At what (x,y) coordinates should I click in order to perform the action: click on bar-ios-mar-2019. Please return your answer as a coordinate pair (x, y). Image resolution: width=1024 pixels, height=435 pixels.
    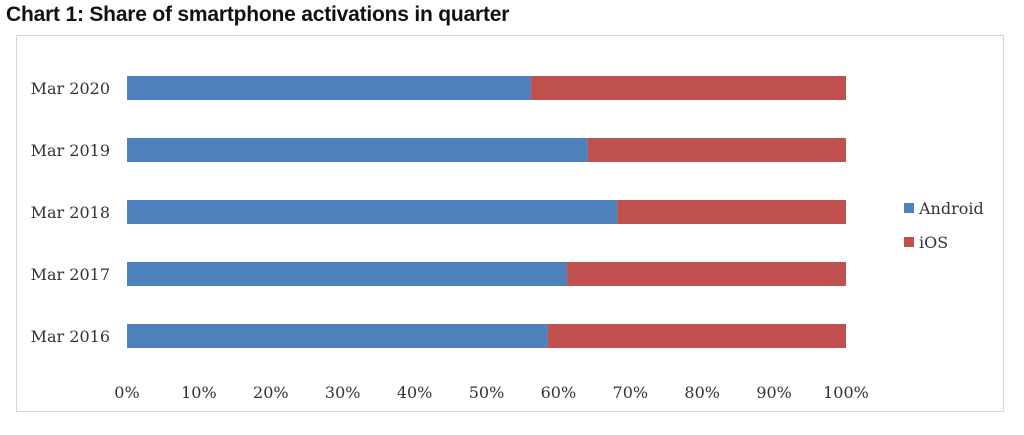
    Looking at the image, I should click on (716, 150).